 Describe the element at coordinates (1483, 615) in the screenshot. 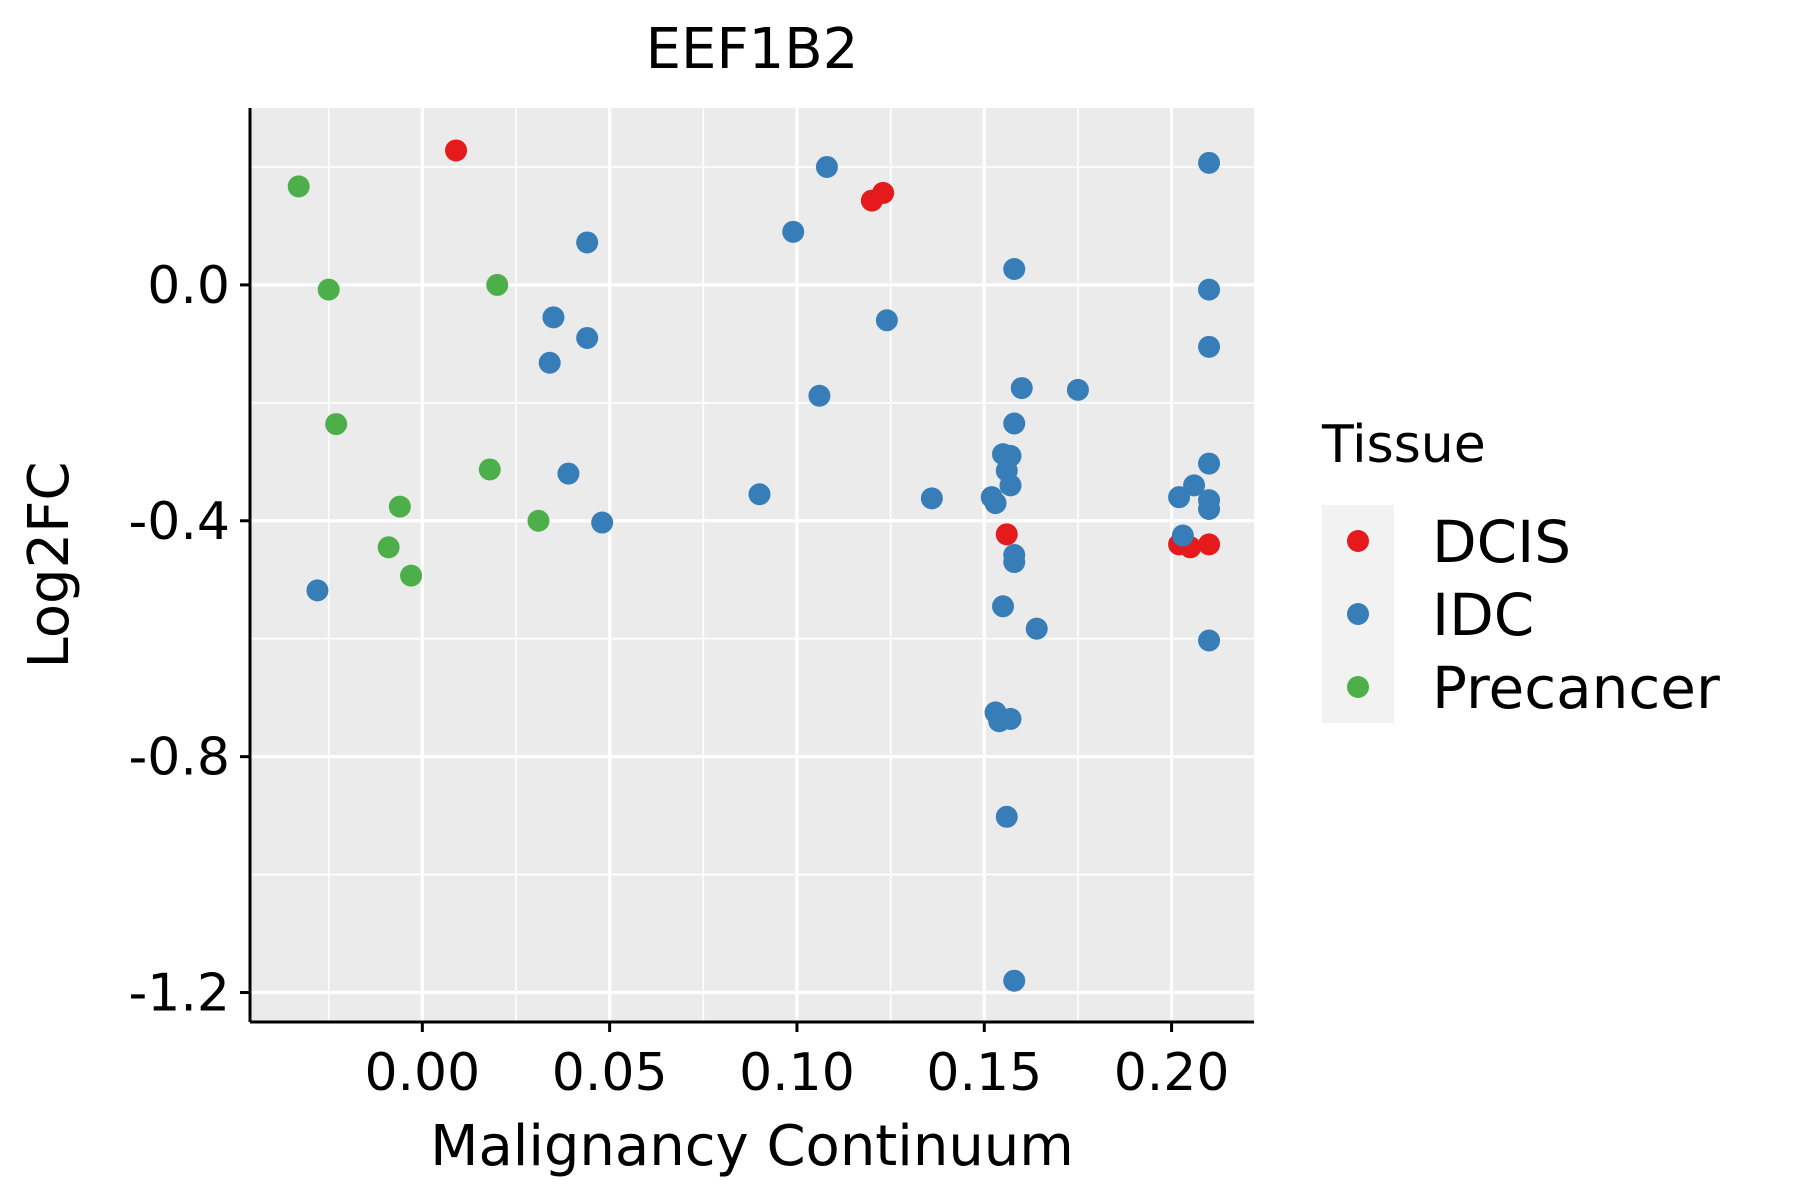

I see `legend-label-idc: IDC` at that location.